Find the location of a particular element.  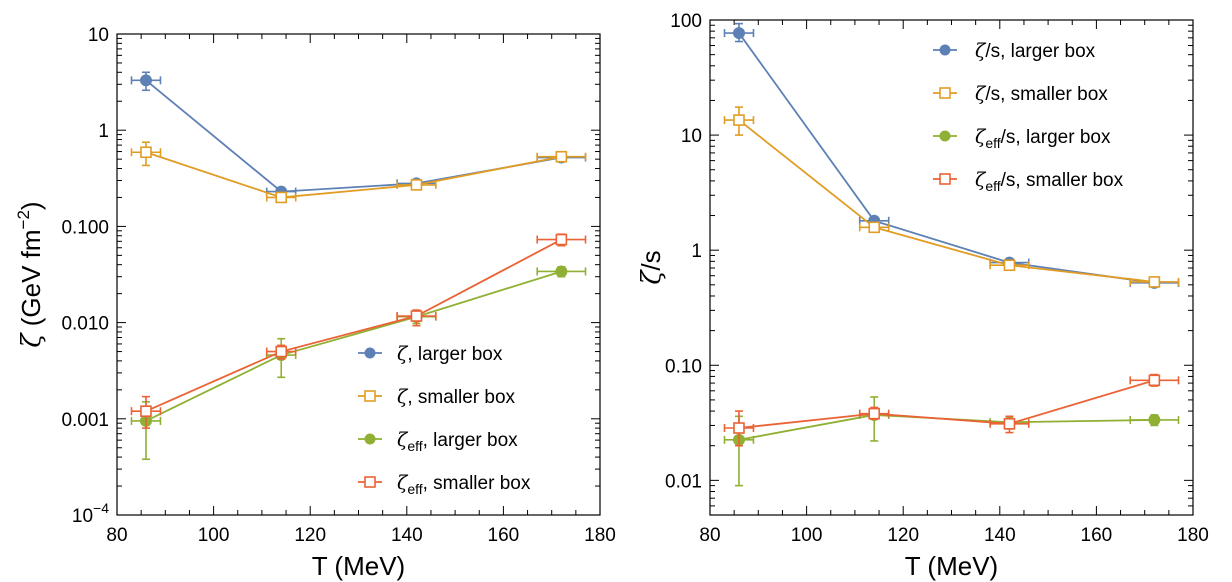

y-tick-label: 10⁻⁴ is located at coordinates (90, 513).